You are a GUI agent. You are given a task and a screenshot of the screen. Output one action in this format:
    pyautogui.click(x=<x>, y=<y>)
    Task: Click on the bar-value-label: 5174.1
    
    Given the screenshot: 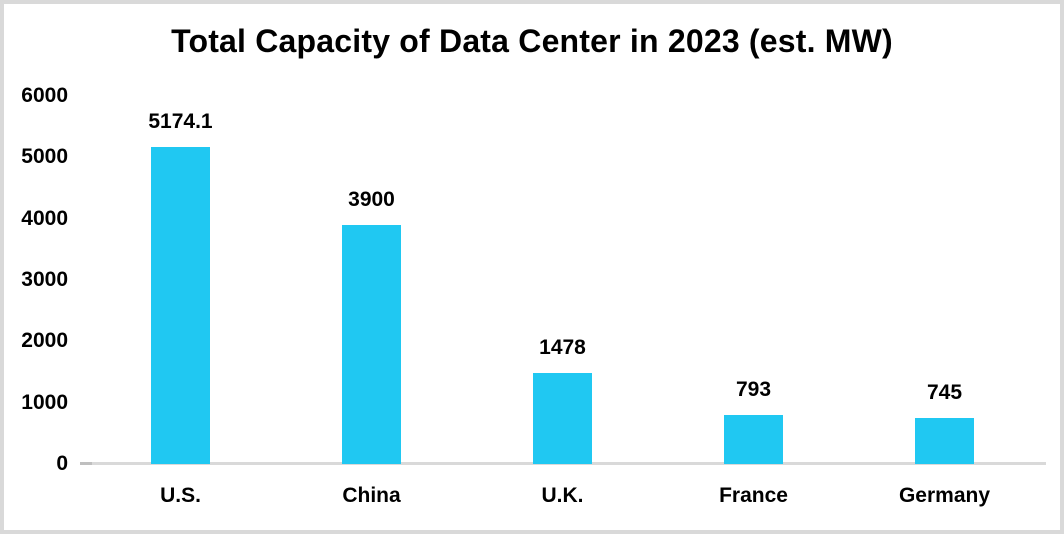 What is the action you would take?
    pyautogui.click(x=180, y=121)
    